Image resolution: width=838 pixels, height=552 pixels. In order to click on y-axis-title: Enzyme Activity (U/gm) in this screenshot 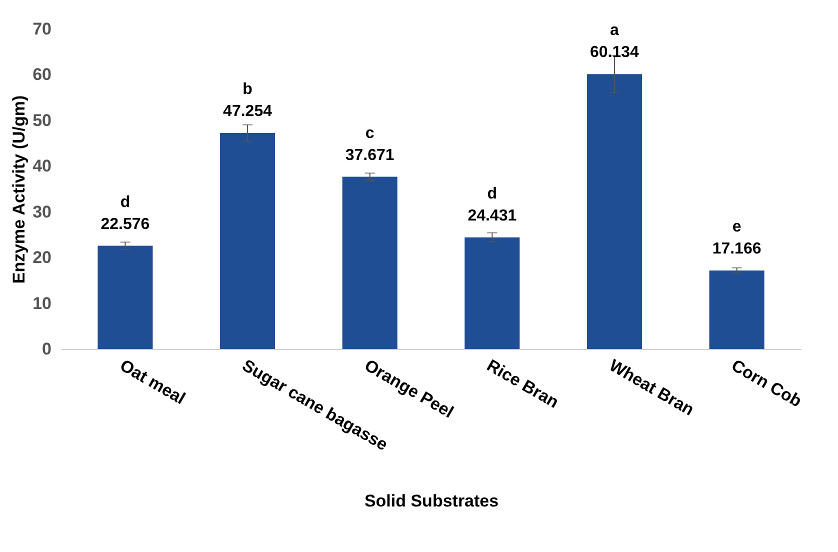, I will do `click(19, 189)`.